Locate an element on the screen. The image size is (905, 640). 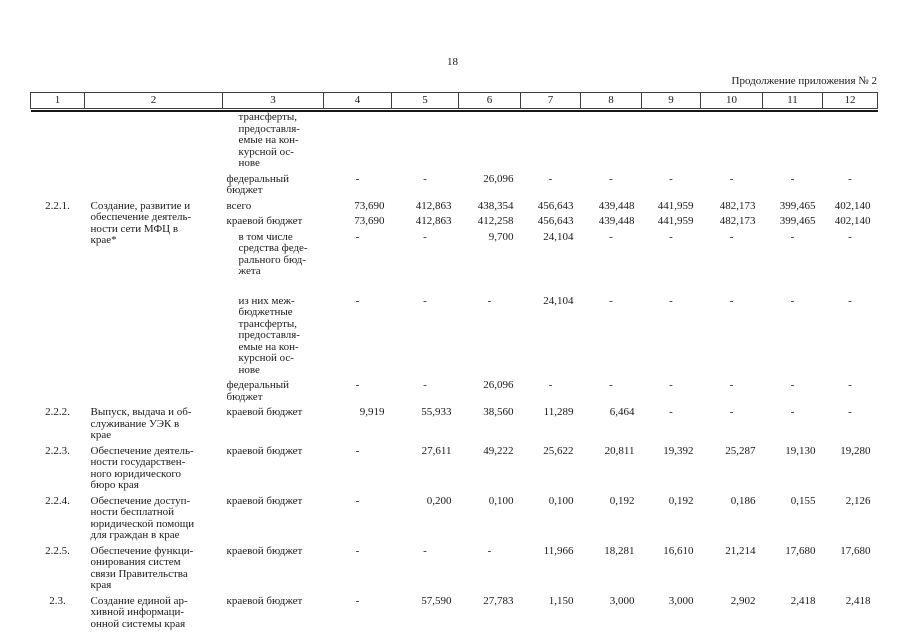
value-cell: 27,783 is located at coordinates (498, 600).